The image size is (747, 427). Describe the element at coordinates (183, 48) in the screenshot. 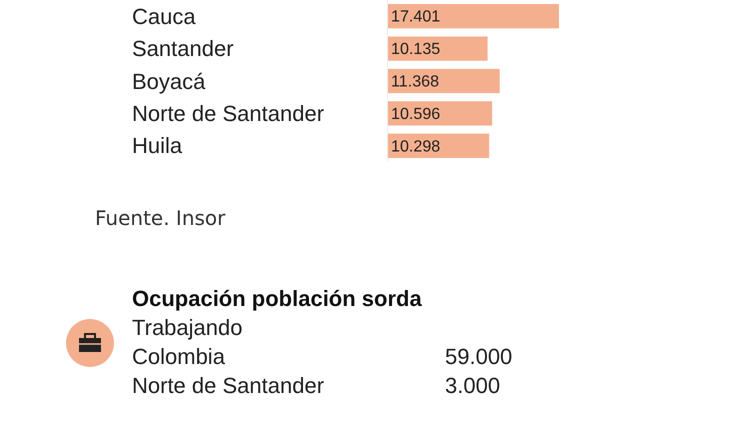

I see `y-tick-label: Santander` at that location.